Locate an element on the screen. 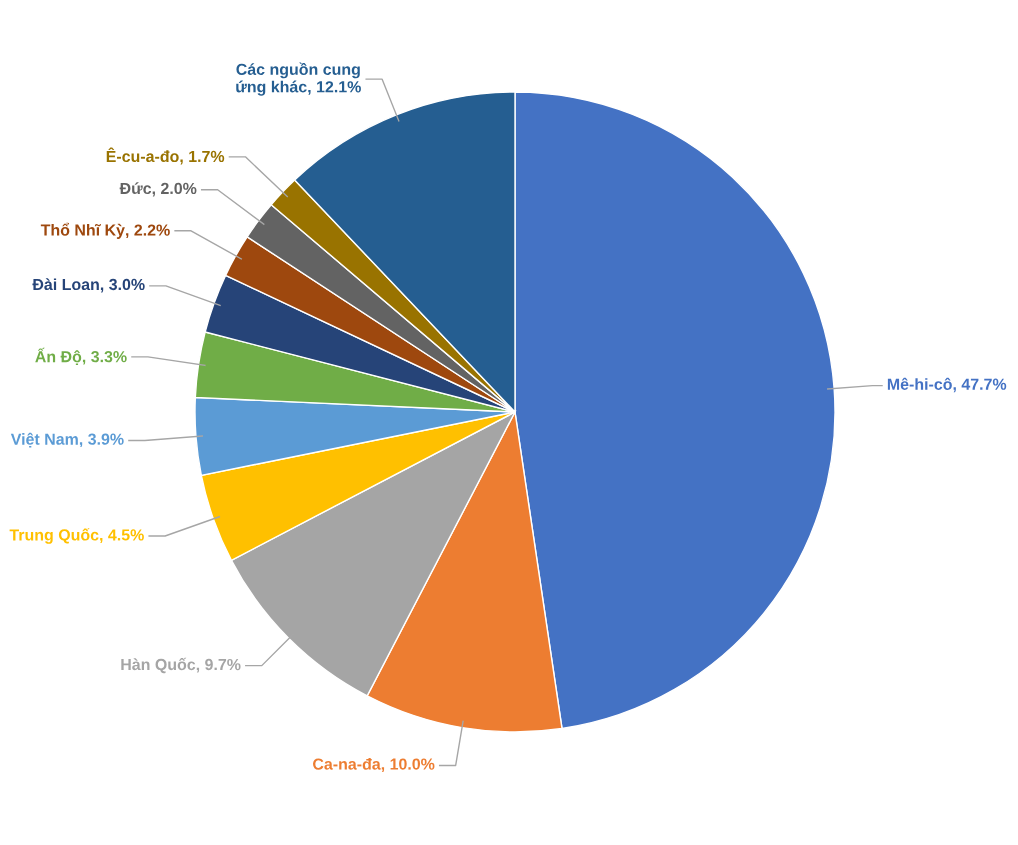 Image resolution: width=1018 pixels, height=845 pixels. slice-label: Ê-cu-a-đo, 1.7% is located at coordinates (165, 156).